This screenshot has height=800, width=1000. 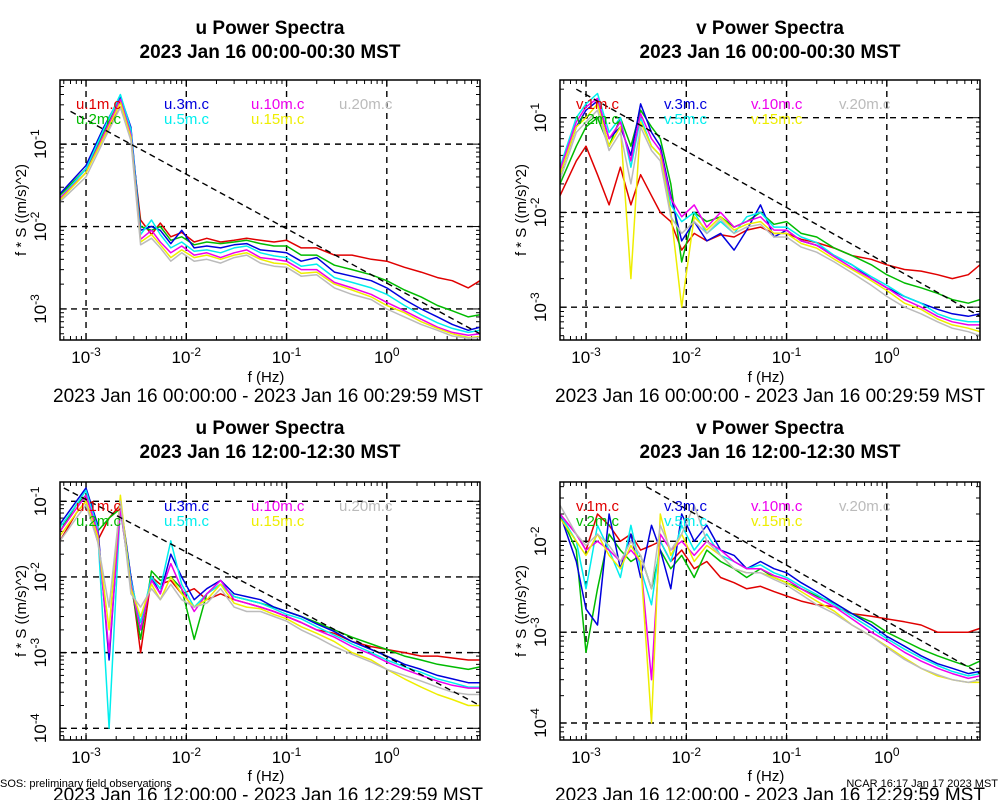 What do you see at coordinates (539, 723) in the screenshot?
I see `y-tick-label: 10-4` at bounding box center [539, 723].